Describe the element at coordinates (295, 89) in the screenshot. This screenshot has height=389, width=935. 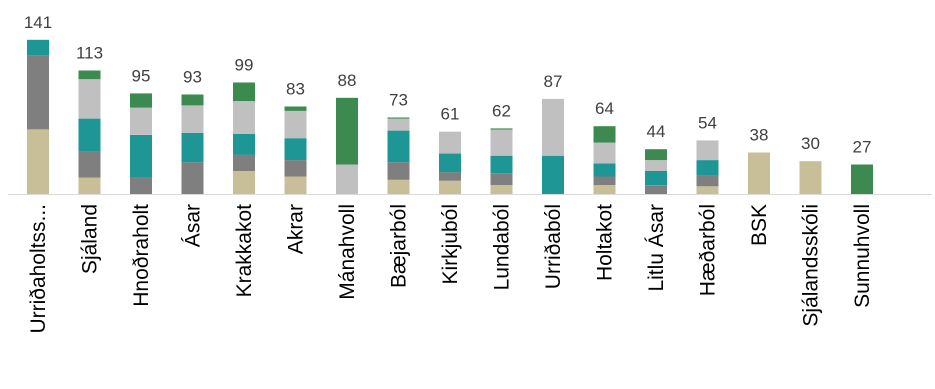
I see `total-label: 83` at that location.